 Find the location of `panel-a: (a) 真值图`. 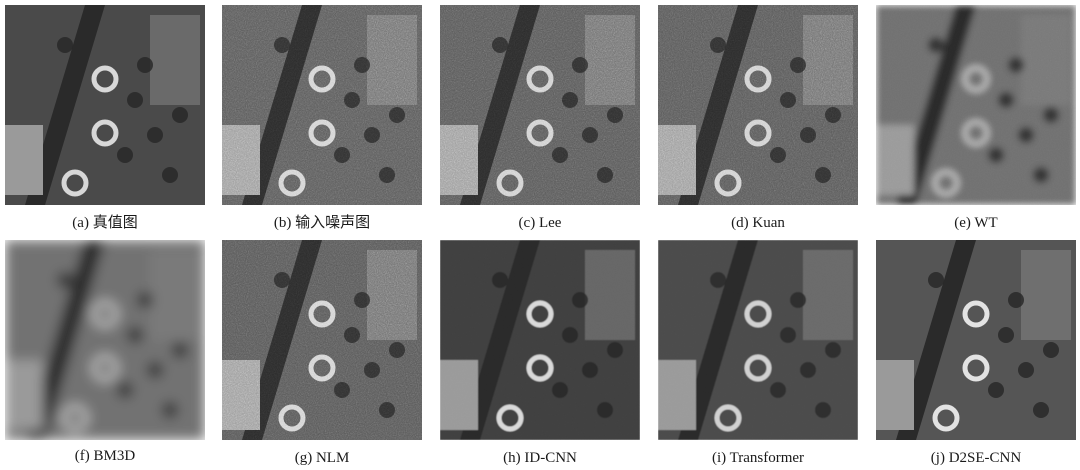

panel-a: (a) 真值图 is located at coordinates (105, 118).